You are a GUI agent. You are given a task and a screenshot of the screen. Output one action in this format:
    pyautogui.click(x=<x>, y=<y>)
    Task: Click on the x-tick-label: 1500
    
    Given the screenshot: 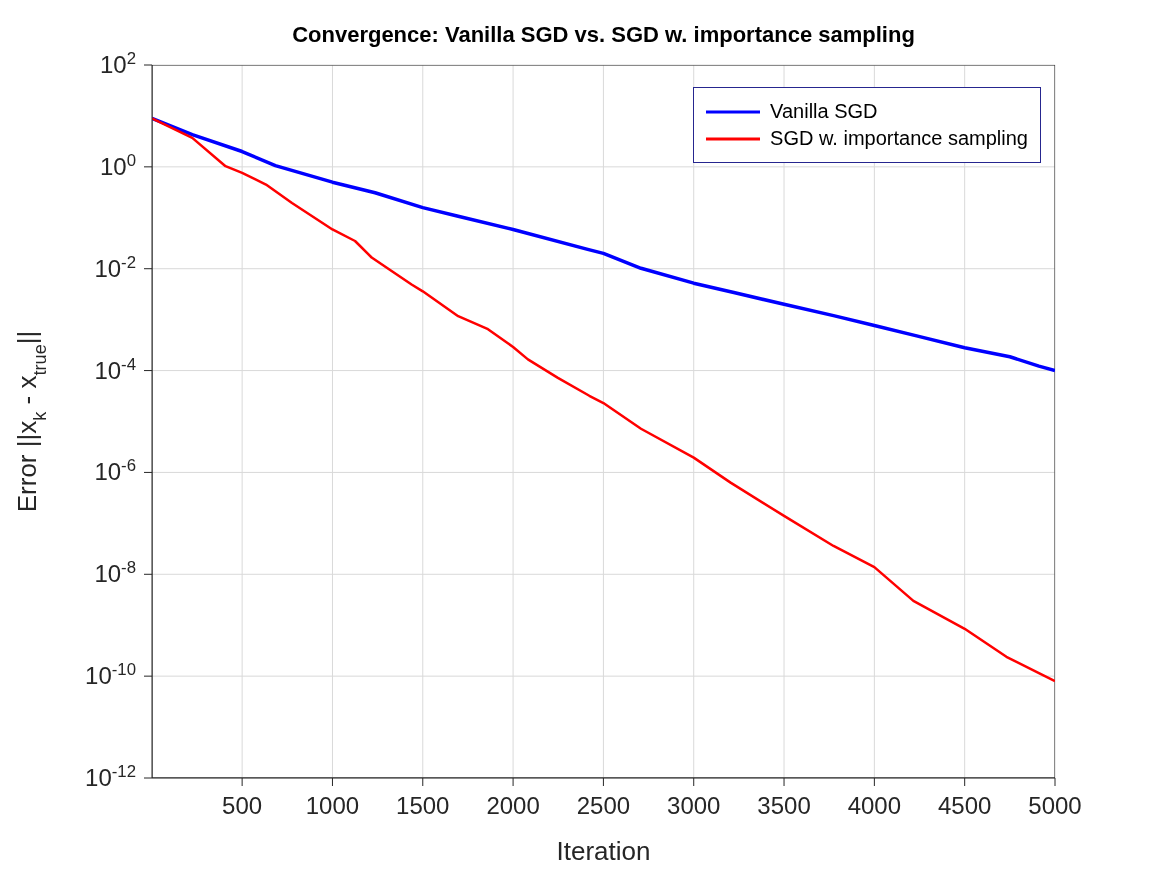 What is the action you would take?
    pyautogui.click(x=423, y=805)
    